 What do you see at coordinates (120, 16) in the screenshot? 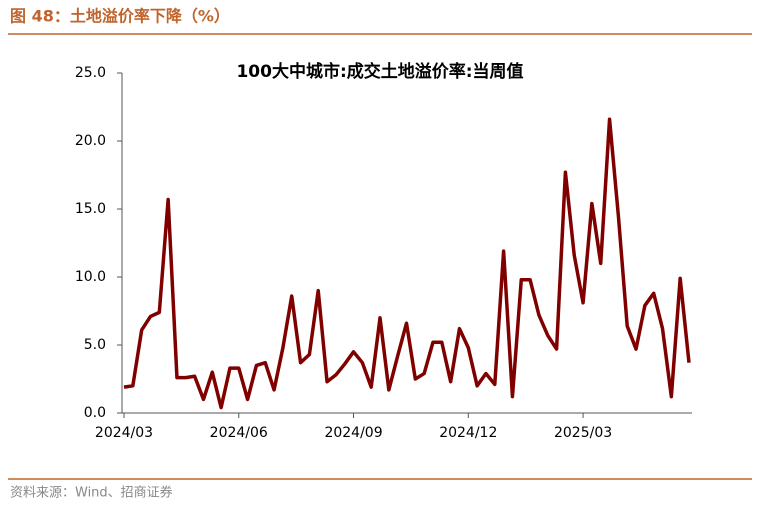
I see `header-title: 图 48：土地溢价率下降（%）` at bounding box center [120, 16].